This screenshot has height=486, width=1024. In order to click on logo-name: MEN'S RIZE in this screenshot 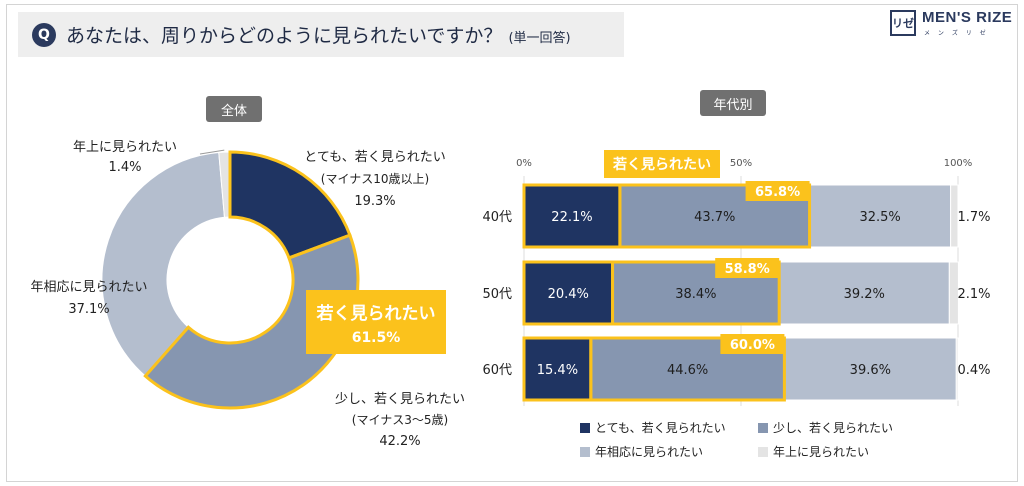, I will do `click(967, 17)`.